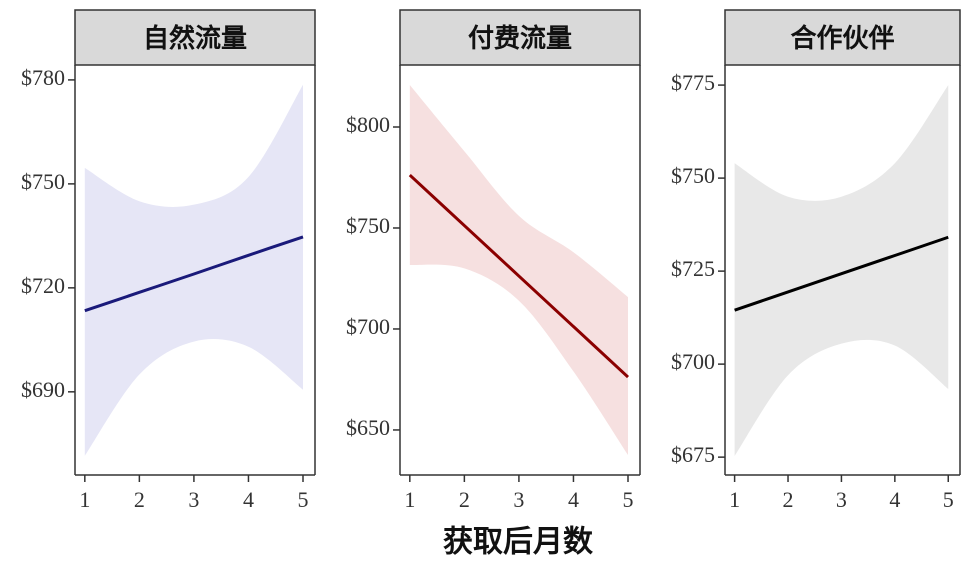 Image resolution: width=971 pixels, height=569 pixels. What do you see at coordinates (43, 389) in the screenshot?
I see `y-tick-label: $690` at bounding box center [43, 389].